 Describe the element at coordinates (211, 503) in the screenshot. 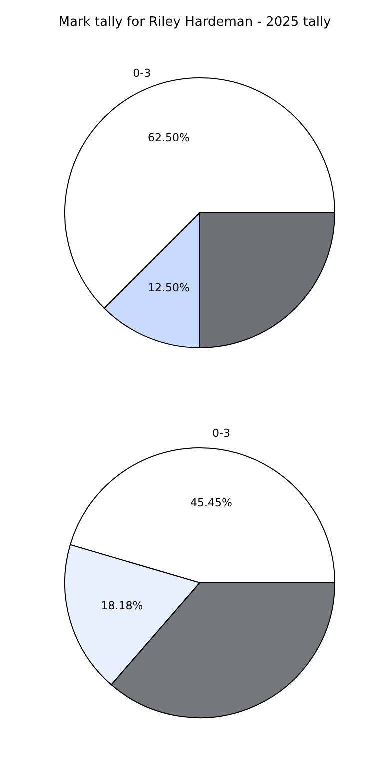

I see `data-label: 45.45%` at that location.